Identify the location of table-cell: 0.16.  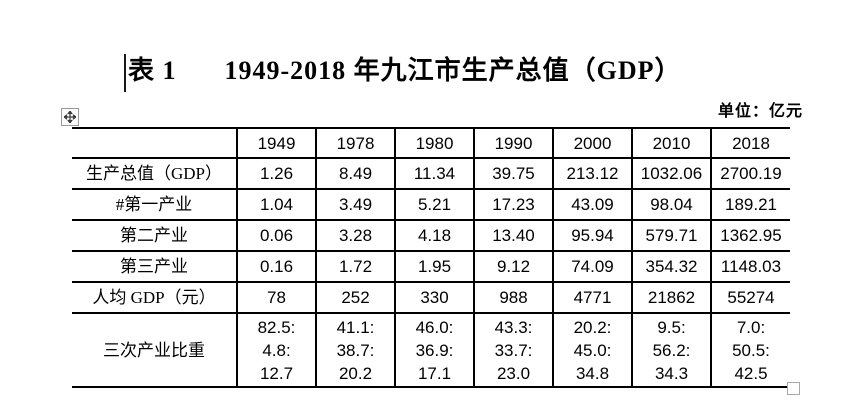
(276, 267).